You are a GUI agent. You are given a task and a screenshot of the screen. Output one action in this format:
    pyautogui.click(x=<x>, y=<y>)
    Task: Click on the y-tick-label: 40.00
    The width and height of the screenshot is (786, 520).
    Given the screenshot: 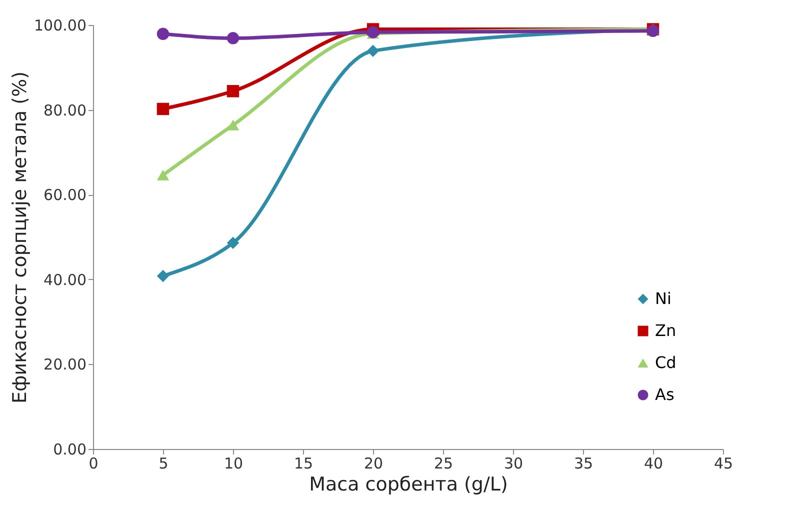 What is the action you would take?
    pyautogui.click(x=65, y=279)
    